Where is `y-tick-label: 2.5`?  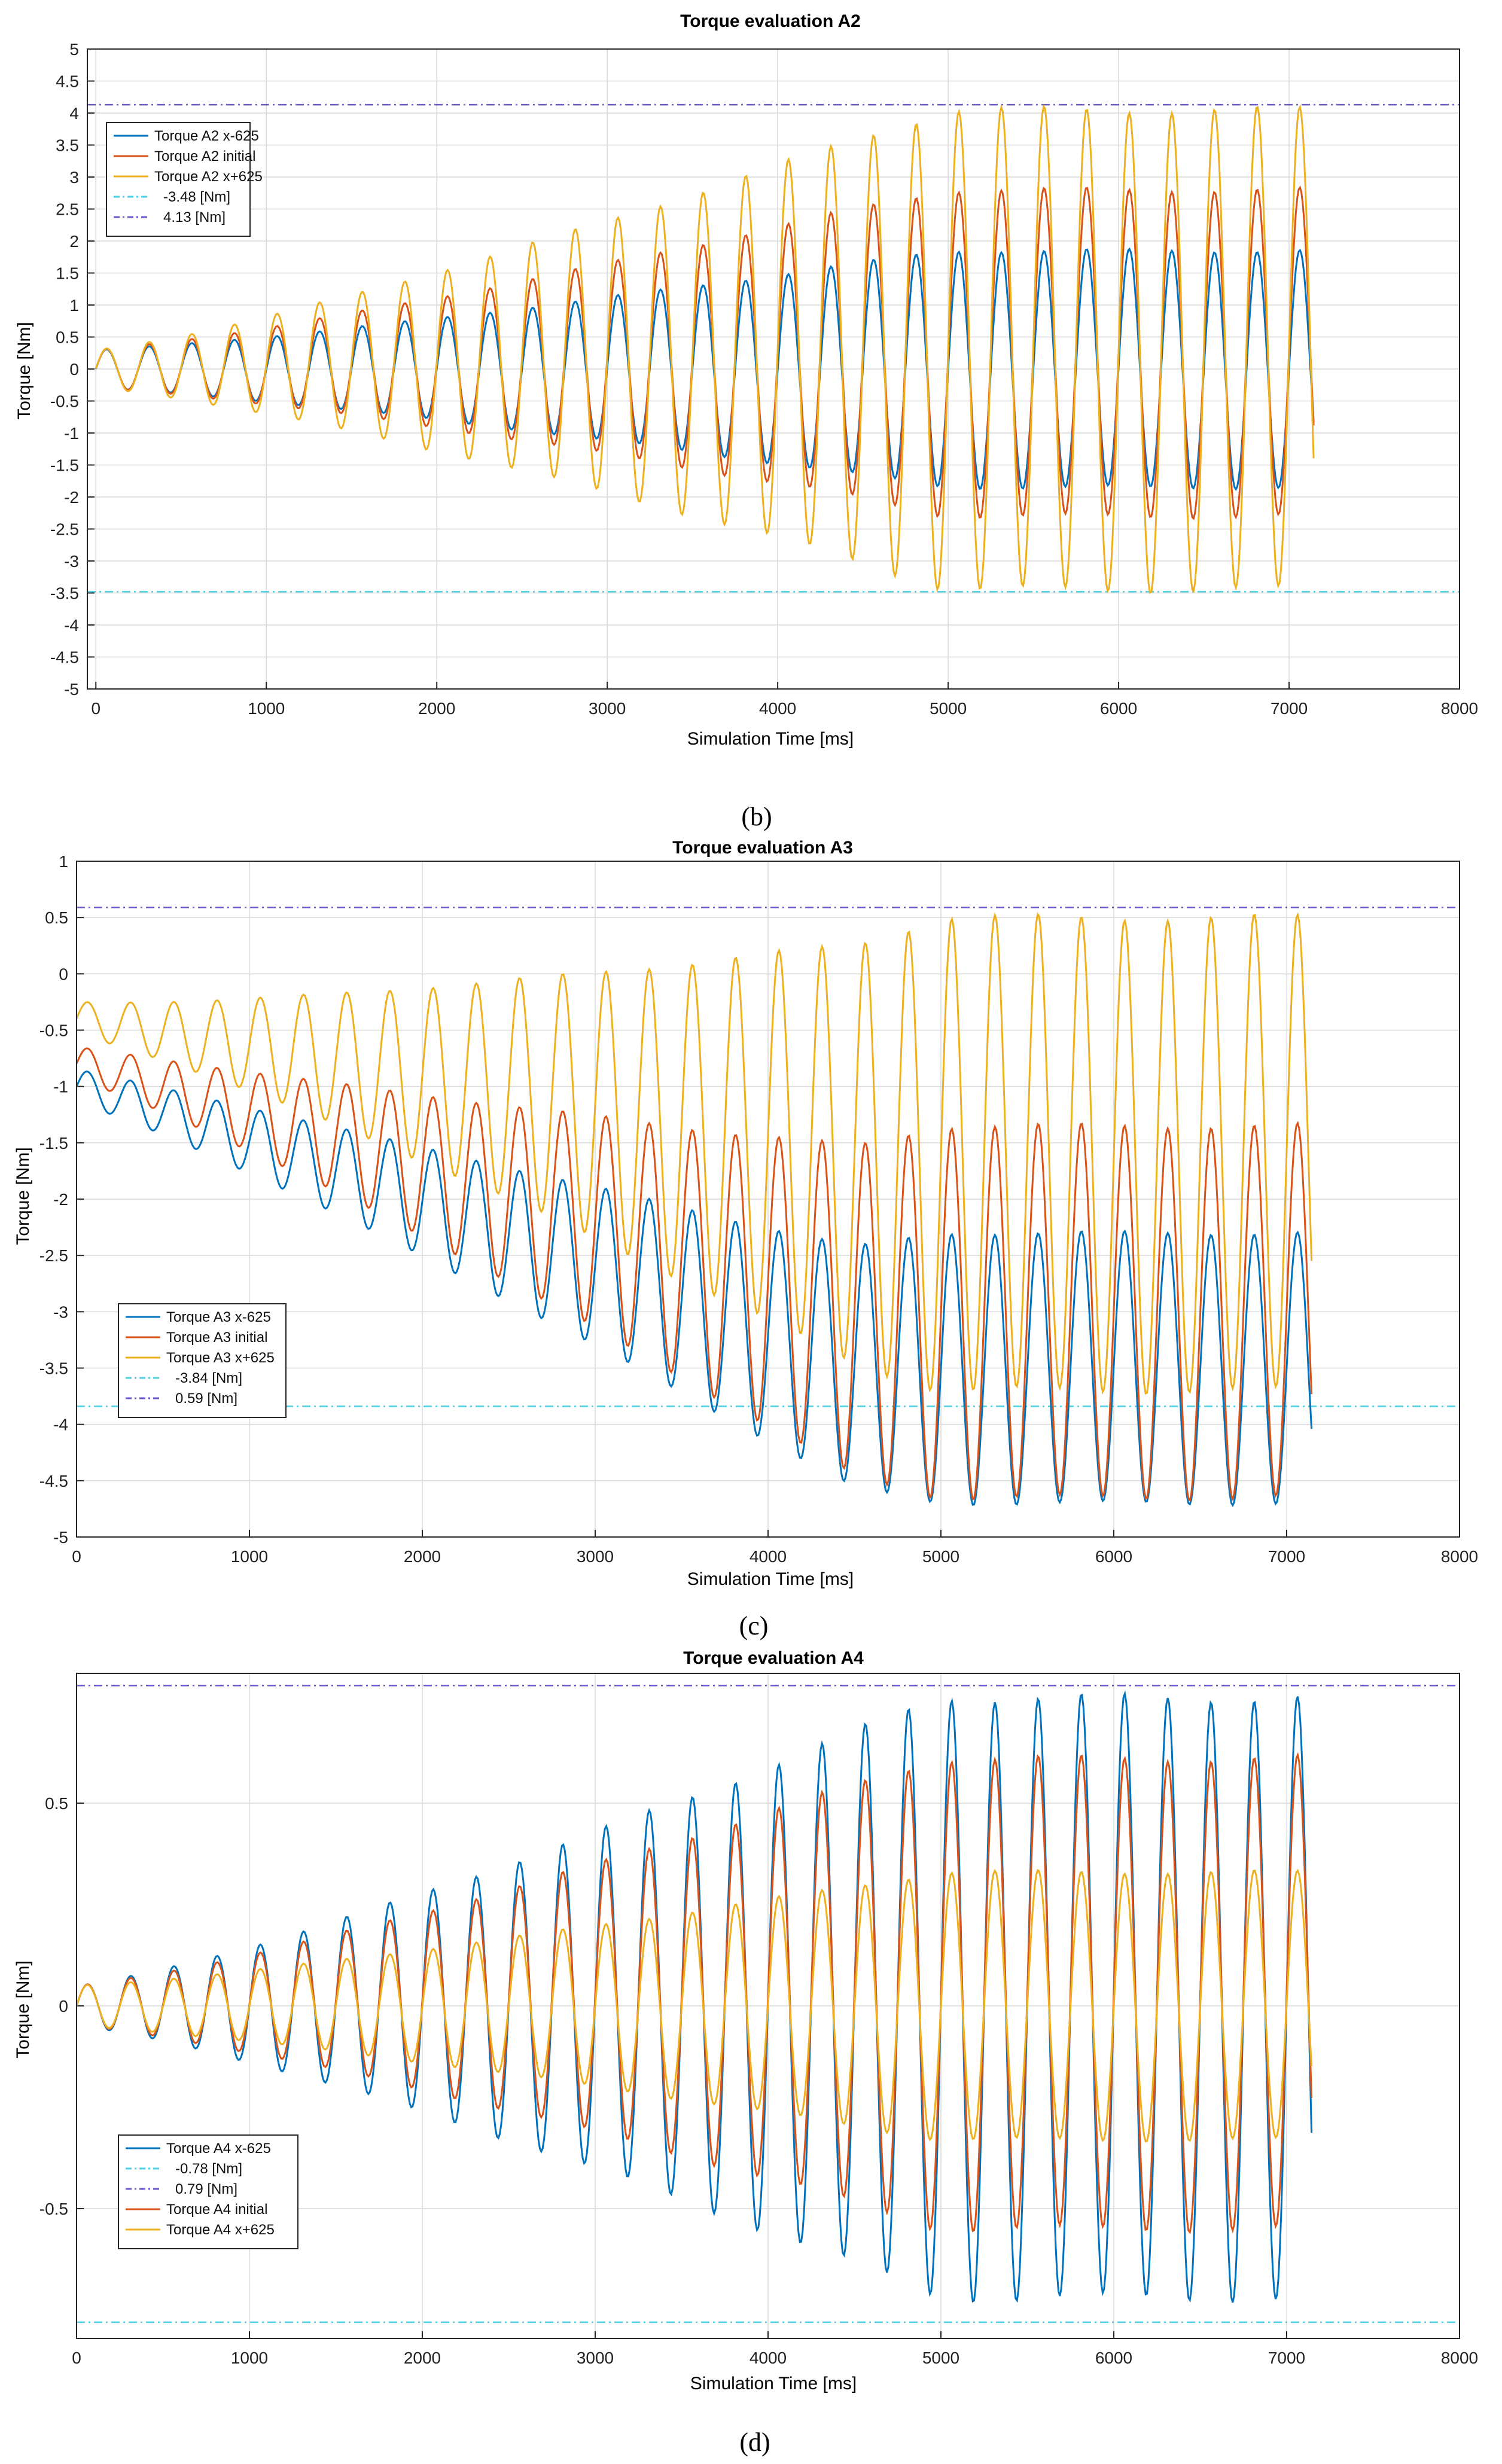
y-tick-label: 2.5 is located at coordinates (67, 209).